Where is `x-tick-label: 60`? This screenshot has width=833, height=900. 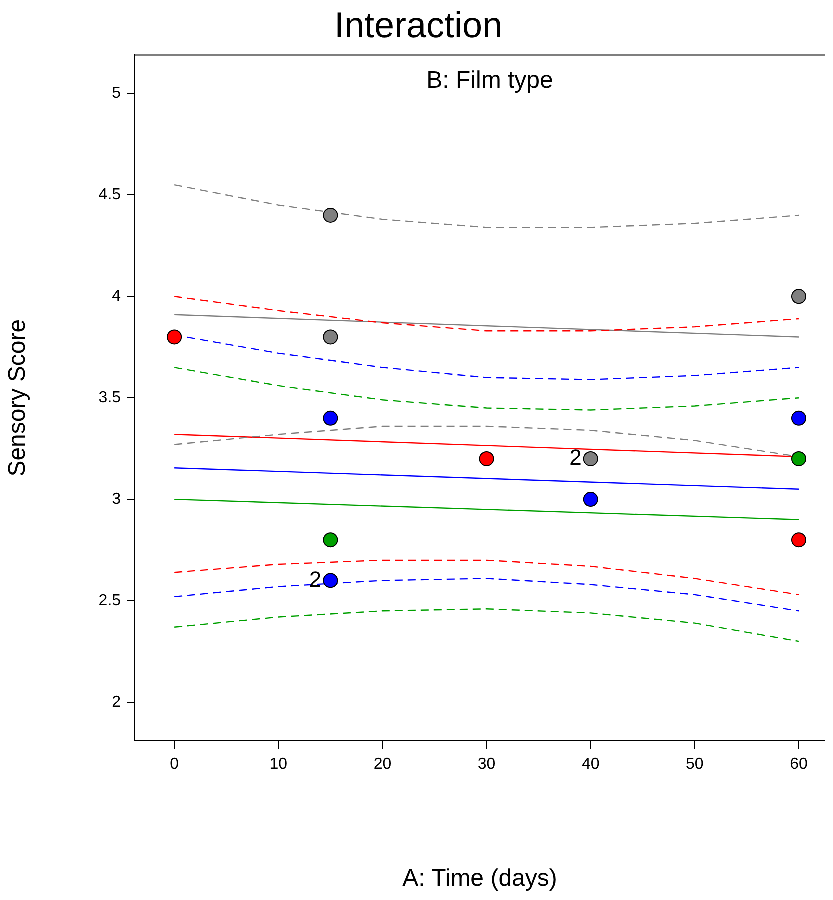 x-tick-label: 60 is located at coordinates (799, 765).